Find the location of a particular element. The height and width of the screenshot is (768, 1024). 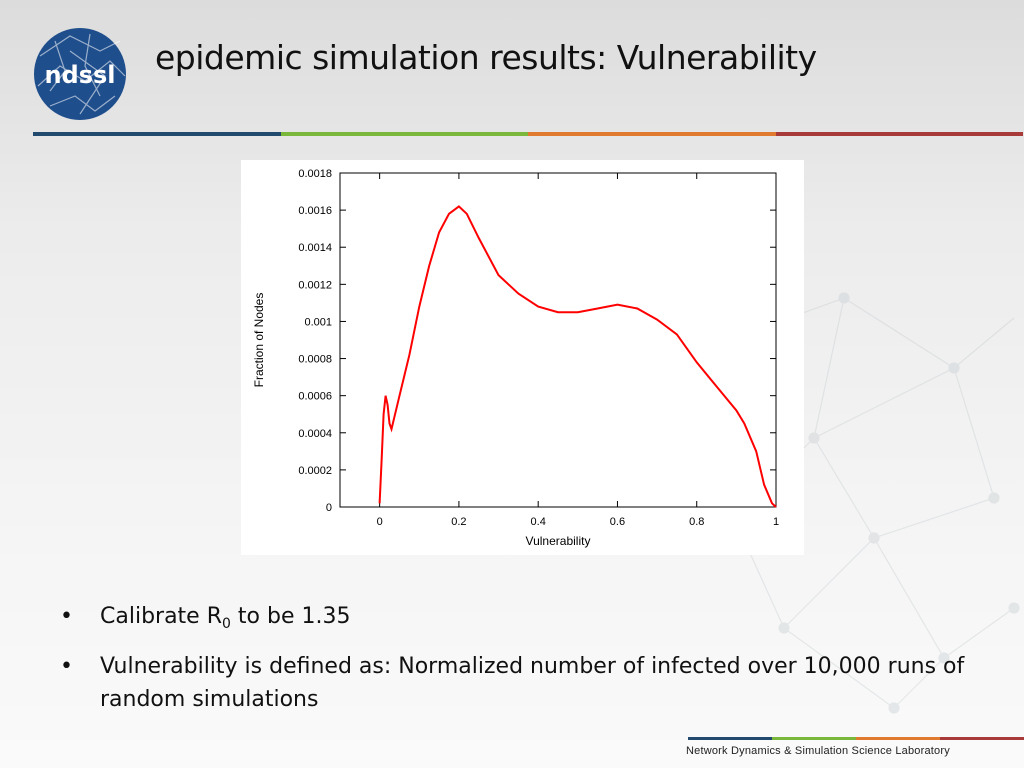

y-tick-label: 0.0016 is located at coordinates (315, 211).